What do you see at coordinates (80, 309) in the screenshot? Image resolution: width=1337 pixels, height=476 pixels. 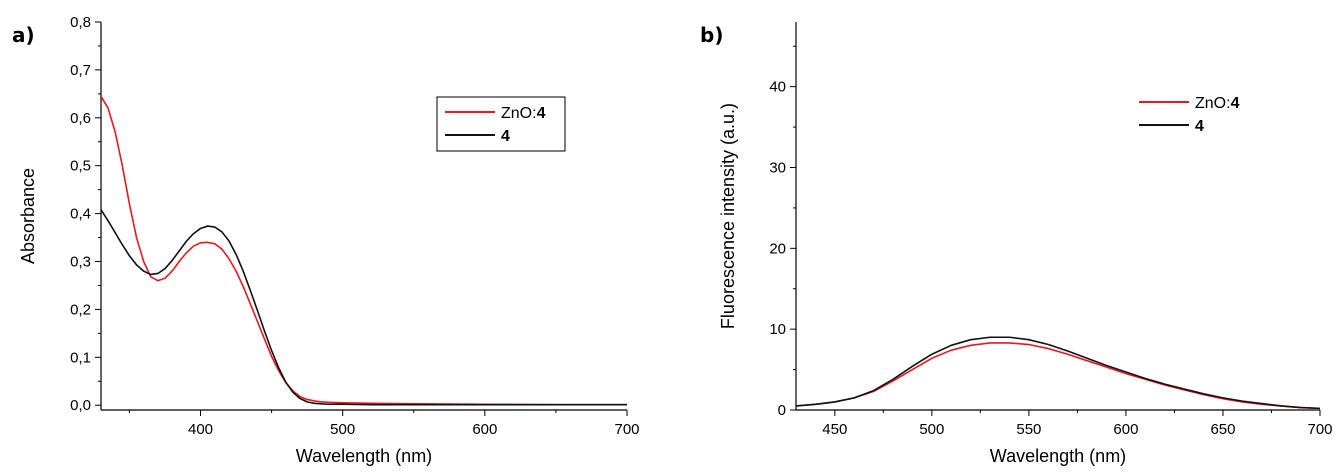 I see `y-tick-label: 0,2` at bounding box center [80, 309].